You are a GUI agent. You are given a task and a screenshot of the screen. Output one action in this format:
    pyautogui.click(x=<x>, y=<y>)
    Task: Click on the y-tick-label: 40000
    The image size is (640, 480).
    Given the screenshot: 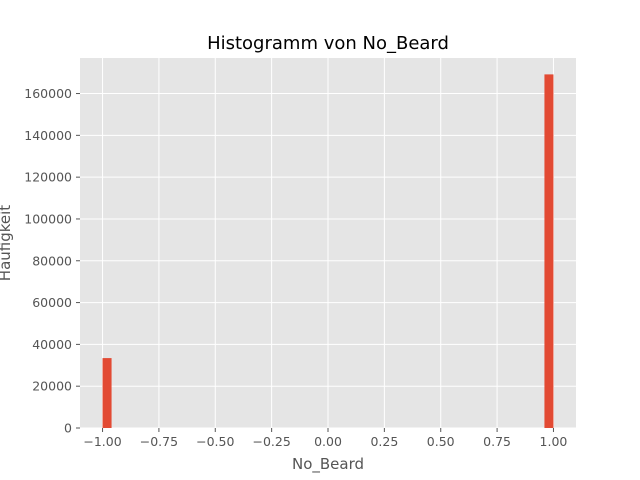 What is the action you would take?
    pyautogui.click(x=52, y=344)
    